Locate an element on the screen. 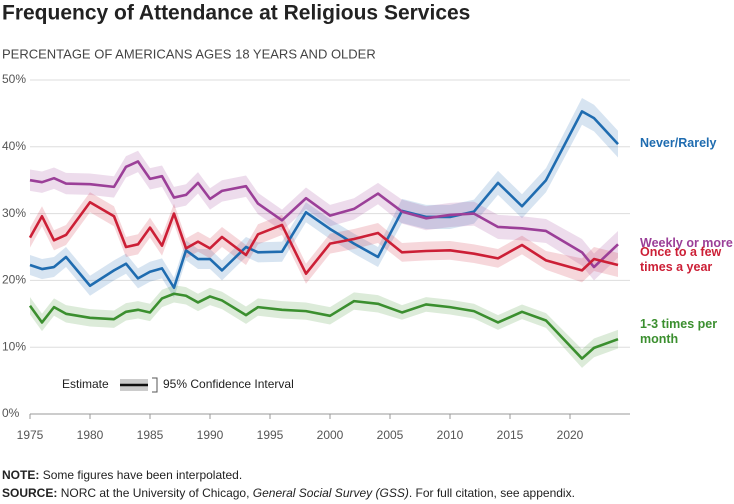 The image size is (734, 504). x-tick-label: 1995 is located at coordinates (270, 435).